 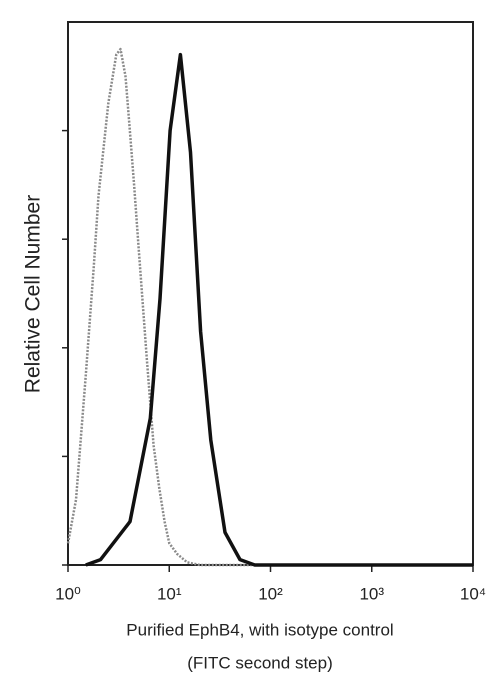 What do you see at coordinates (473, 593) in the screenshot?
I see `x-tick-label: 10⁴` at bounding box center [473, 593].